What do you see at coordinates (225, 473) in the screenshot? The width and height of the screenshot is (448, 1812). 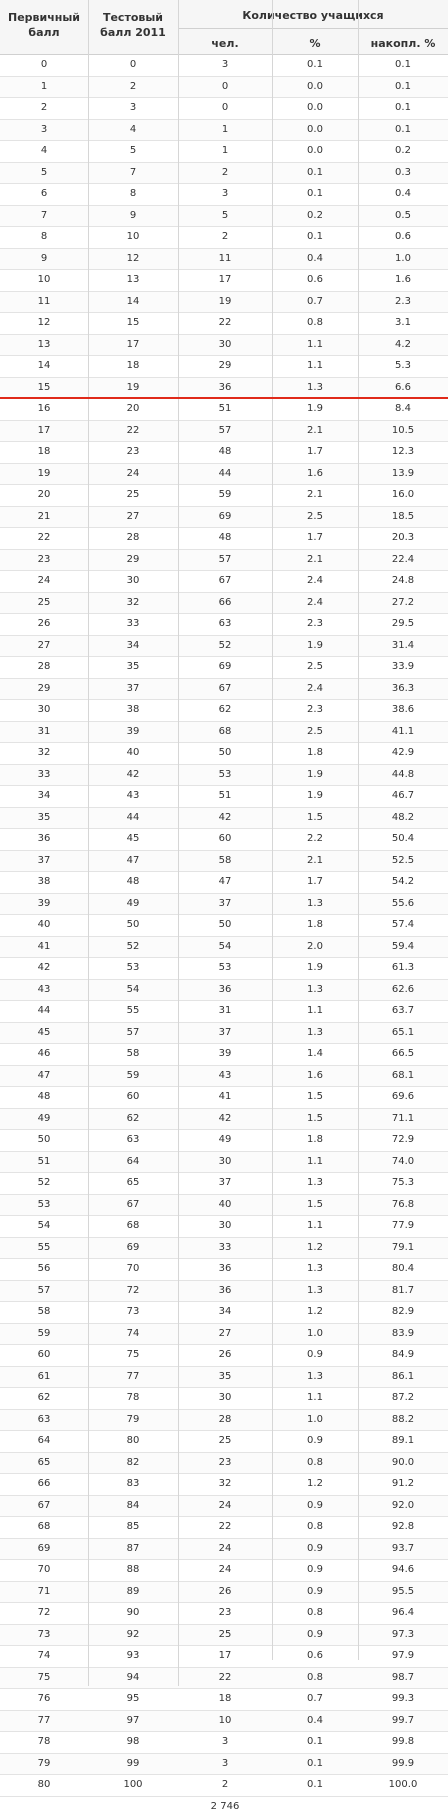 I see `cell-people: 44` at bounding box center [225, 473].